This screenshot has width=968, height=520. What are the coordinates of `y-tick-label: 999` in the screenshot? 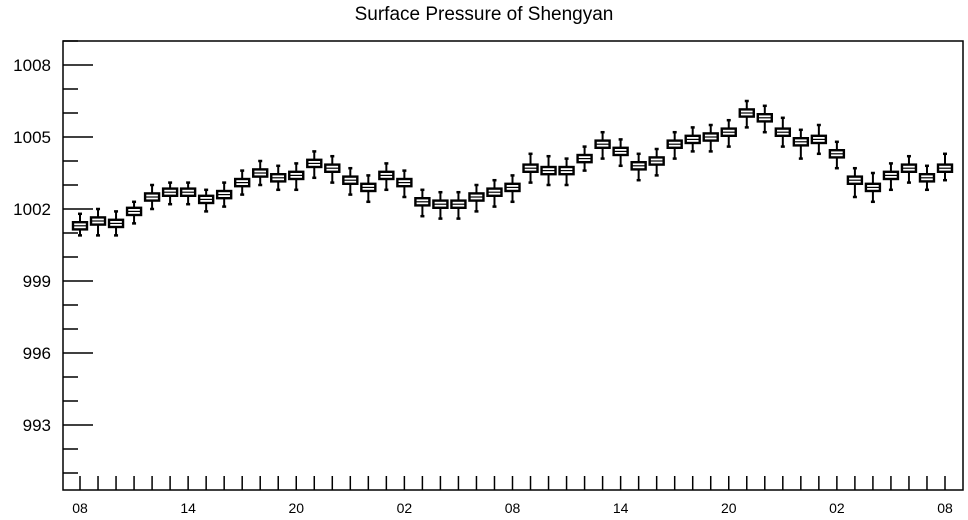 It's located at (37, 281).